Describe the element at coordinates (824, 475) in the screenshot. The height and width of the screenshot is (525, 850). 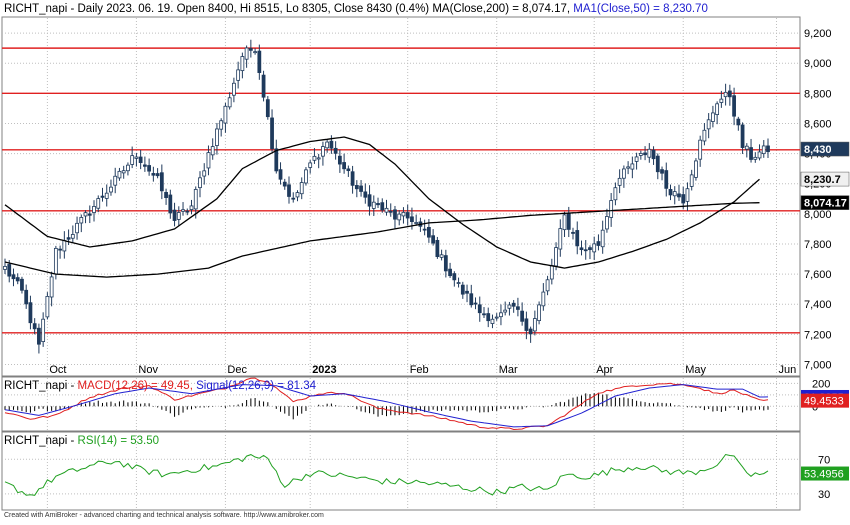
I see `rsi-badge-label: 53.4956` at that location.